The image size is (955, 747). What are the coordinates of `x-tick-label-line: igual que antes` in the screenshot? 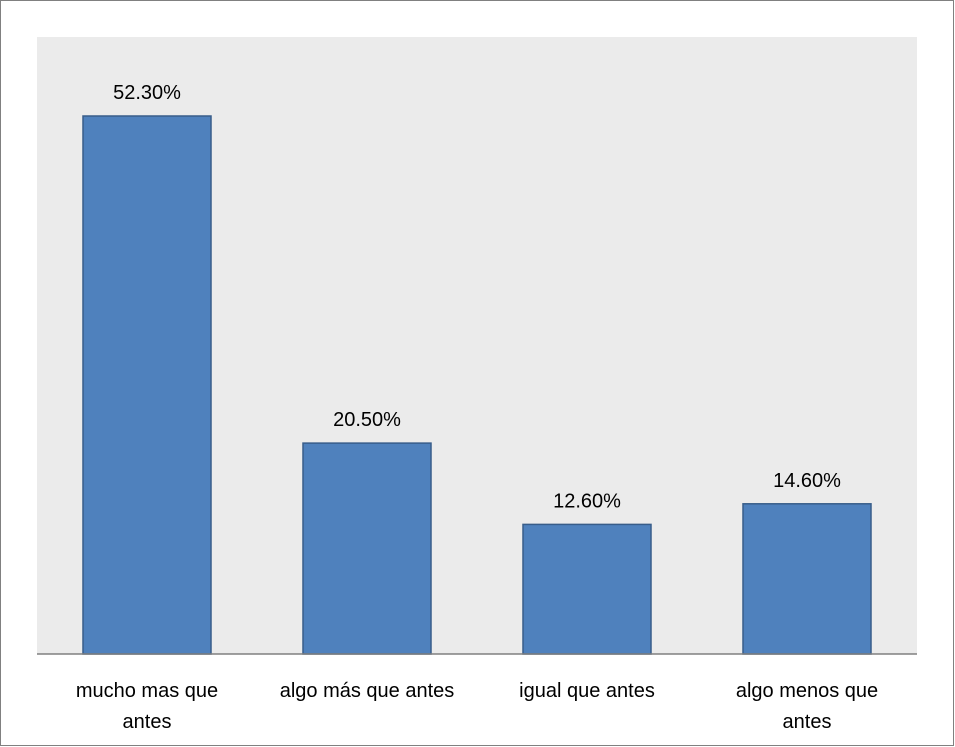 It's located at (587, 691).